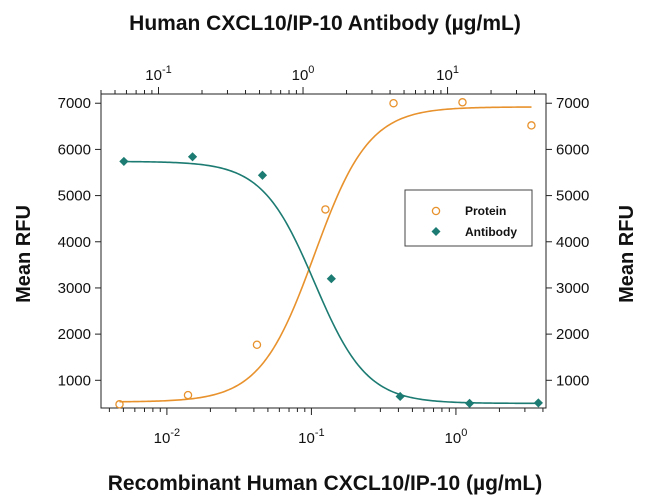 This screenshot has height=504, width=650. I want to click on ytick-label-left: 4000, so click(74, 242).